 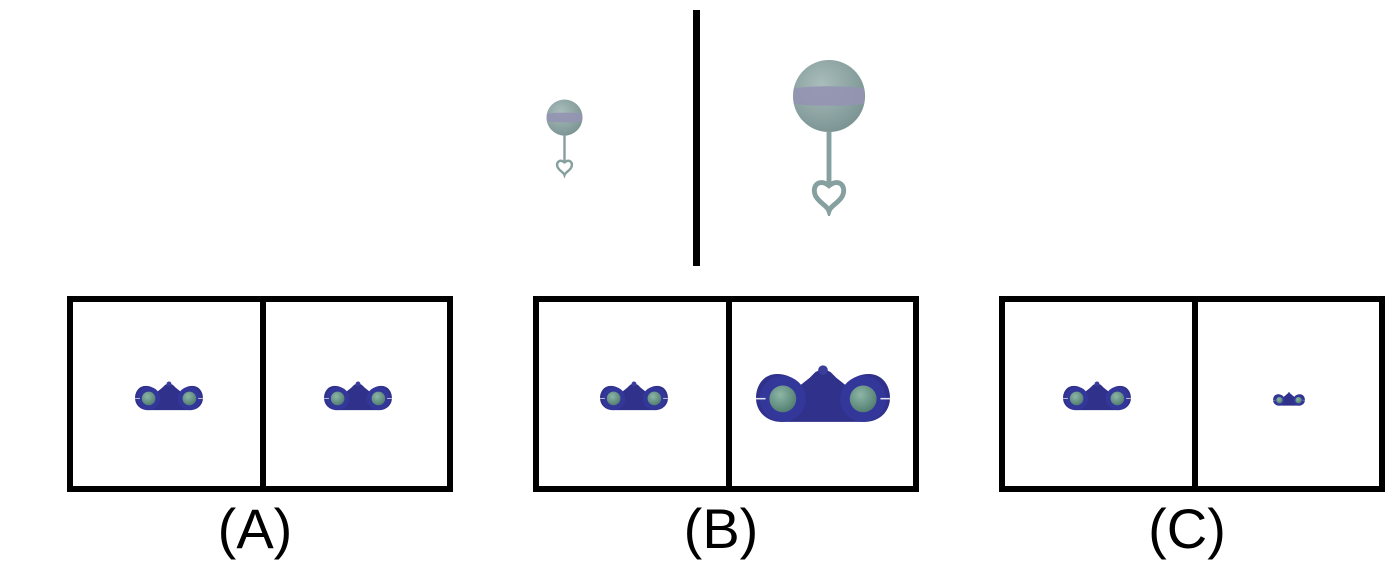 I want to click on option-c-right-binoculars-icon, so click(x=1289, y=399).